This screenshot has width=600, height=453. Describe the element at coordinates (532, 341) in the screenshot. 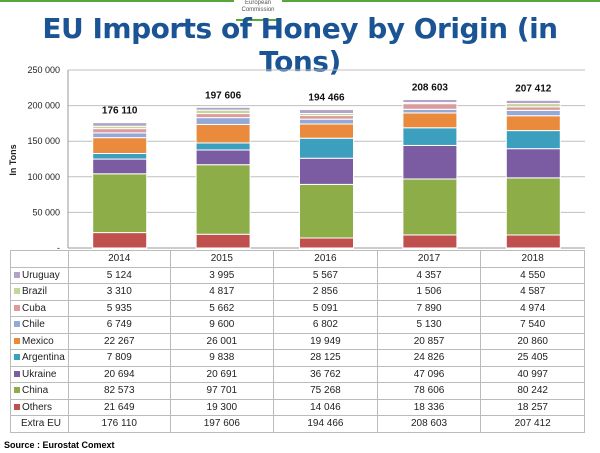

I see `value-cell: 20 860` at that location.